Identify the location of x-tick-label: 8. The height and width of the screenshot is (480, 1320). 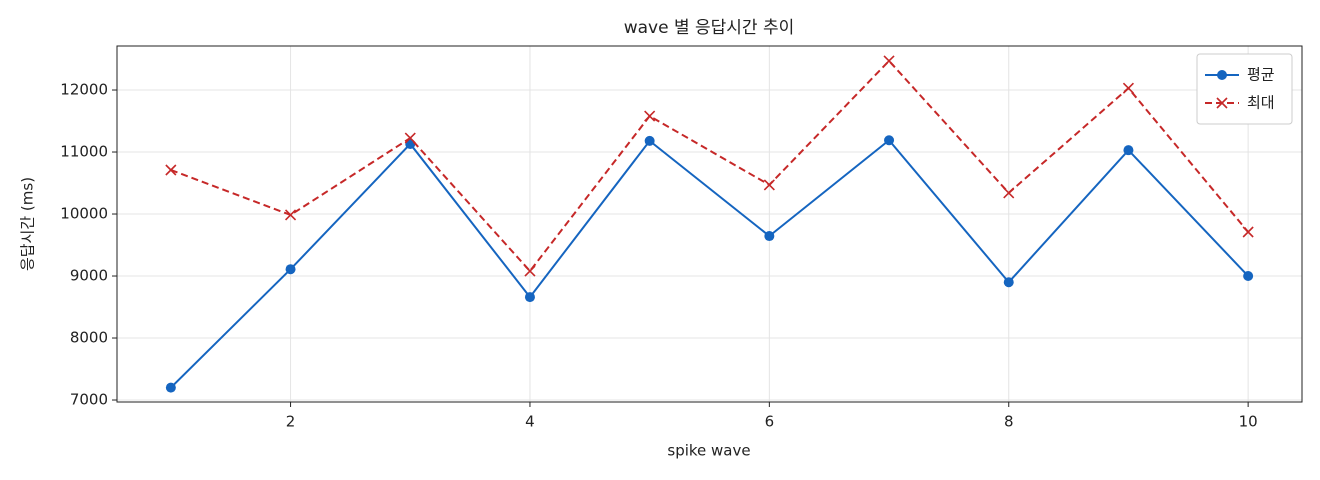
(1009, 422).